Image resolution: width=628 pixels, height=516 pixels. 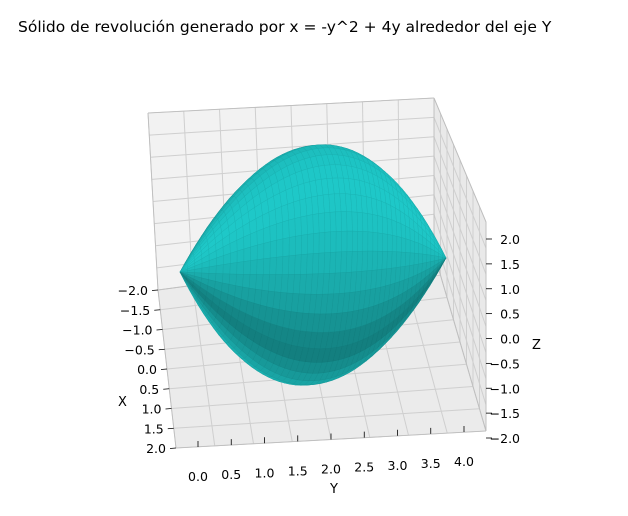 What do you see at coordinates (333, 489) in the screenshot?
I see `y-axis-label: Y` at bounding box center [333, 489].